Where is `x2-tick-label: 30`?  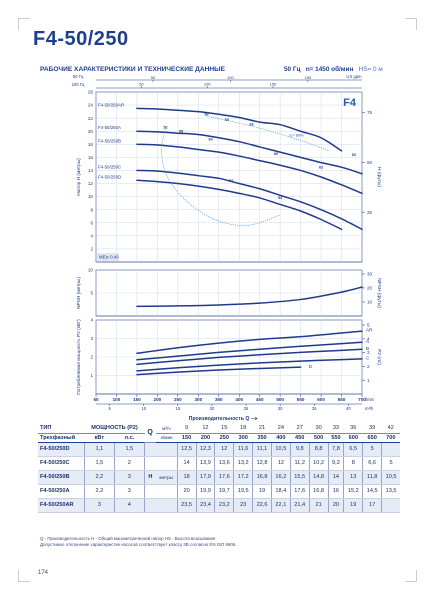
x2-tick-label: 30 is located at coordinates (280, 408).